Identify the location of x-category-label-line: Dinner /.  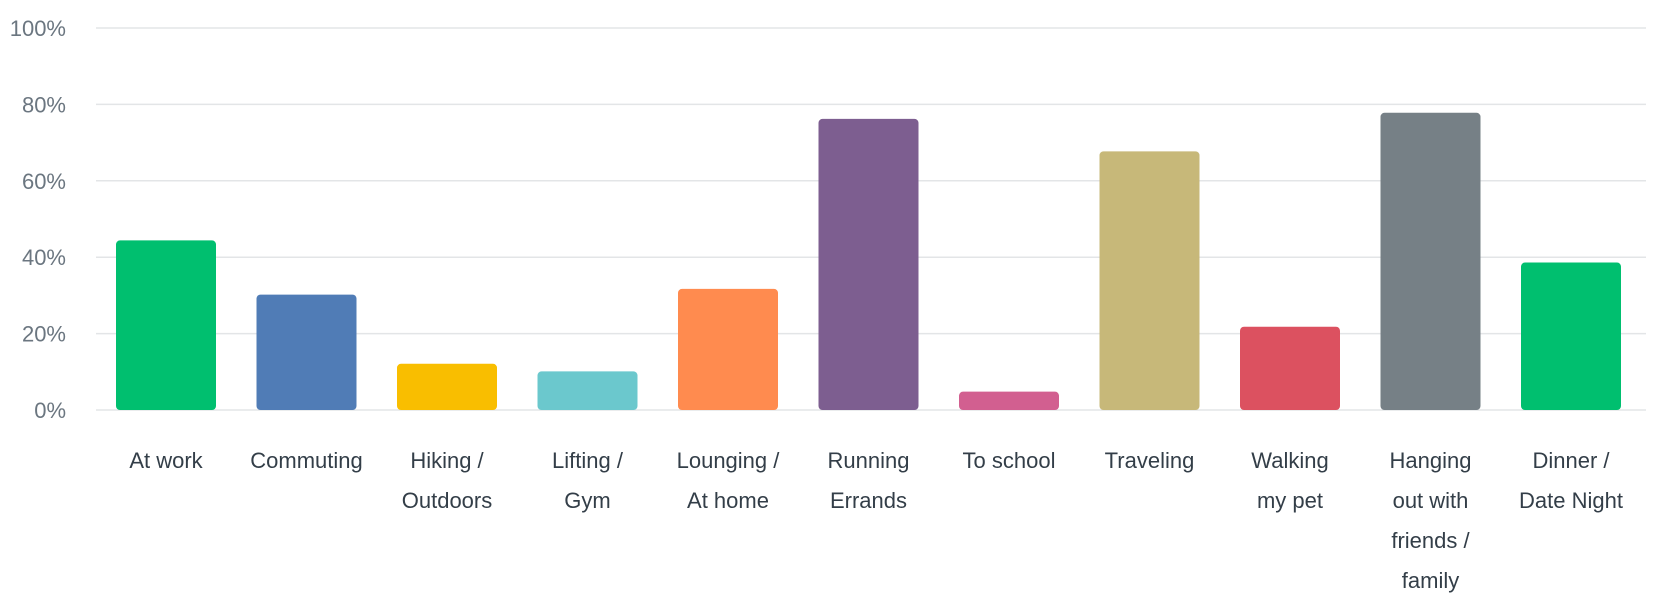
(1571, 460).